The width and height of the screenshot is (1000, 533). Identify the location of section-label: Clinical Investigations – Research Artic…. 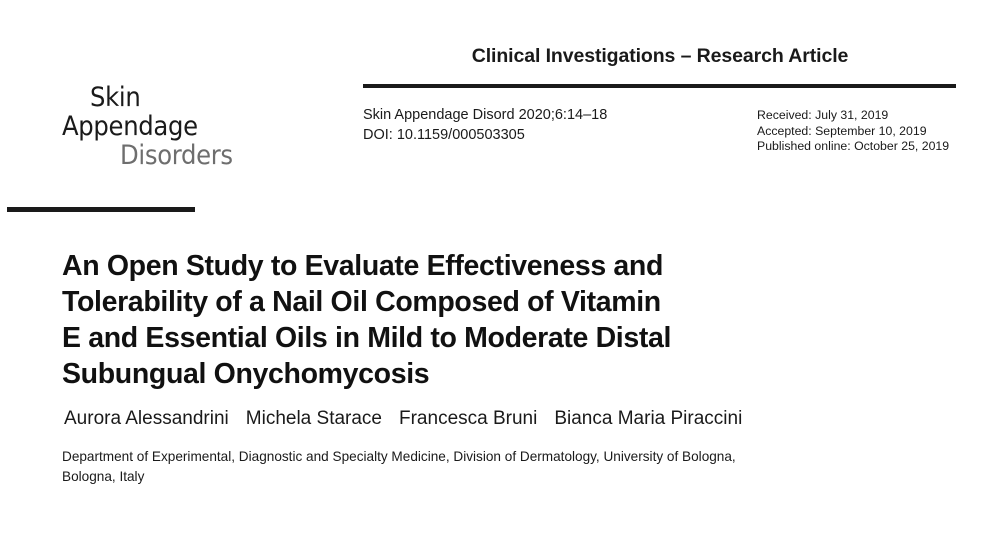
(660, 56).